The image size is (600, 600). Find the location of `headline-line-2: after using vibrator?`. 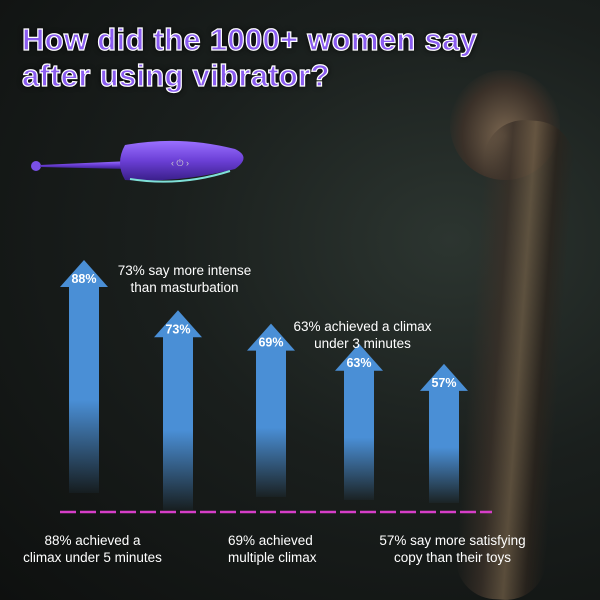

headline-line-2: after using vibrator? is located at coordinates (175, 75).